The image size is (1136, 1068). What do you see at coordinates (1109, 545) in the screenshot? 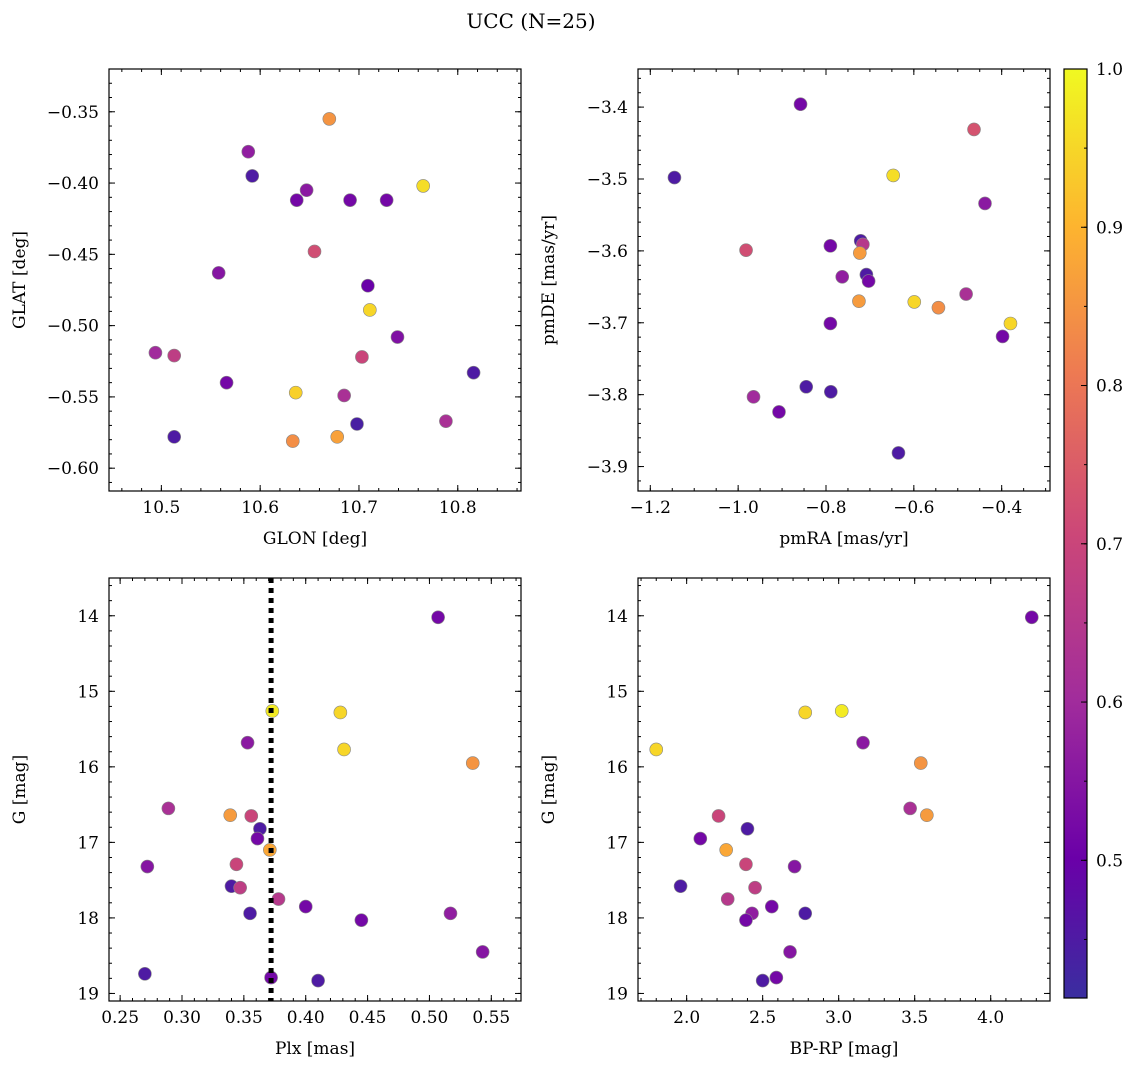
I see `colorbar-tick-label: 0.7` at bounding box center [1109, 545].